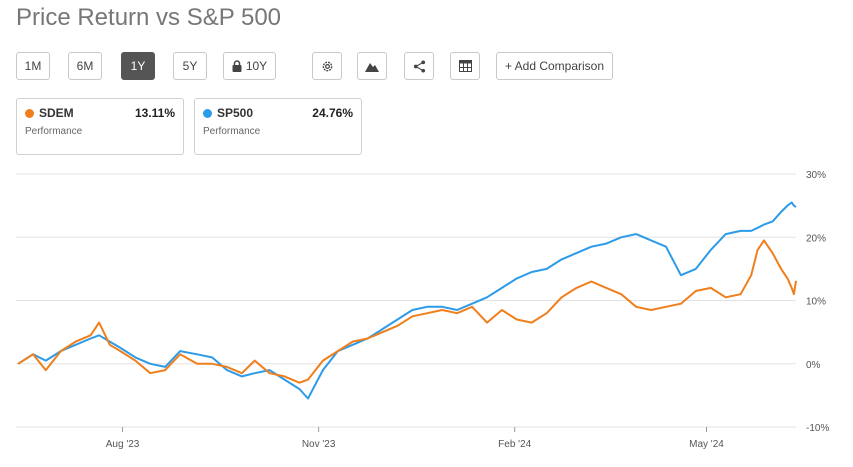 This screenshot has width=853, height=467. What do you see at coordinates (813, 365) in the screenshot?
I see `y-tick-label: 0%` at bounding box center [813, 365].